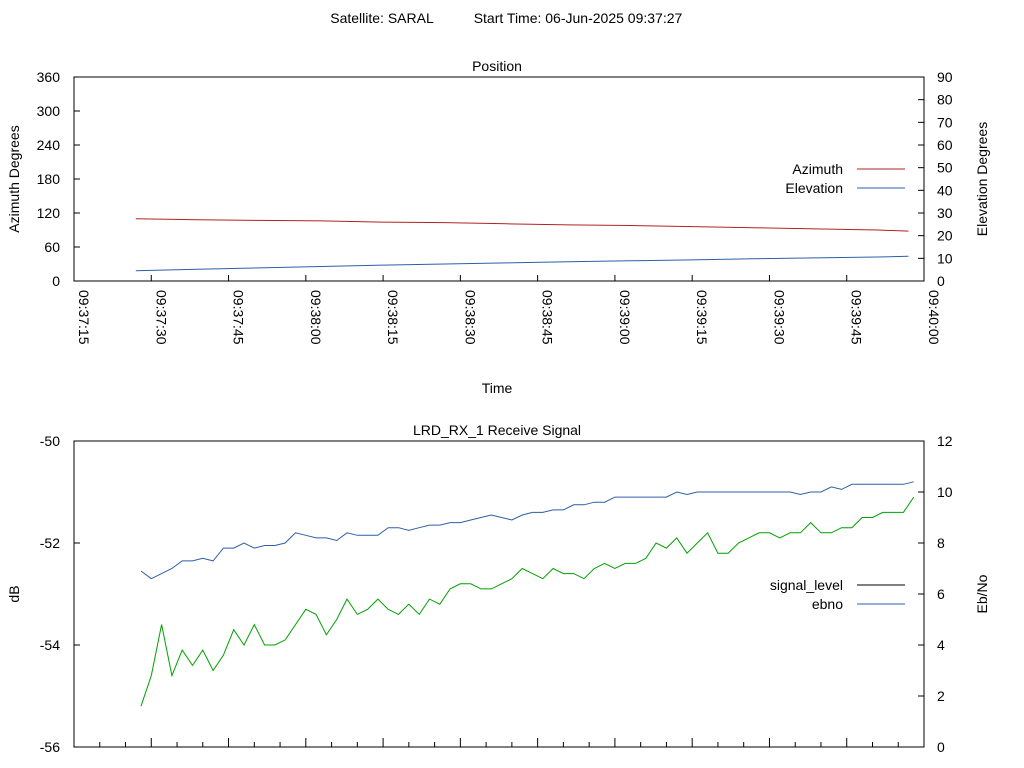 The image size is (1024, 768). I want to click on position-x-axis-label: Time, so click(497, 388).